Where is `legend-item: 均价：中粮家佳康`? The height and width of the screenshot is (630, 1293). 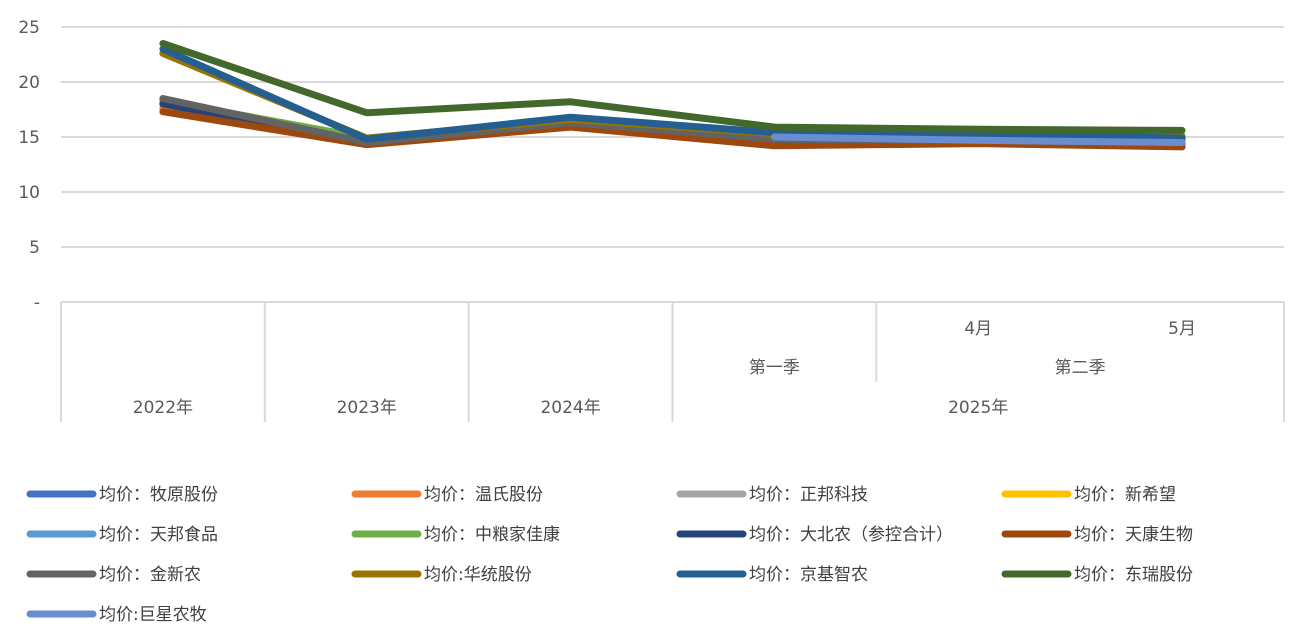 legend-item: 均价：中粮家佳康 is located at coordinates (455, 535).